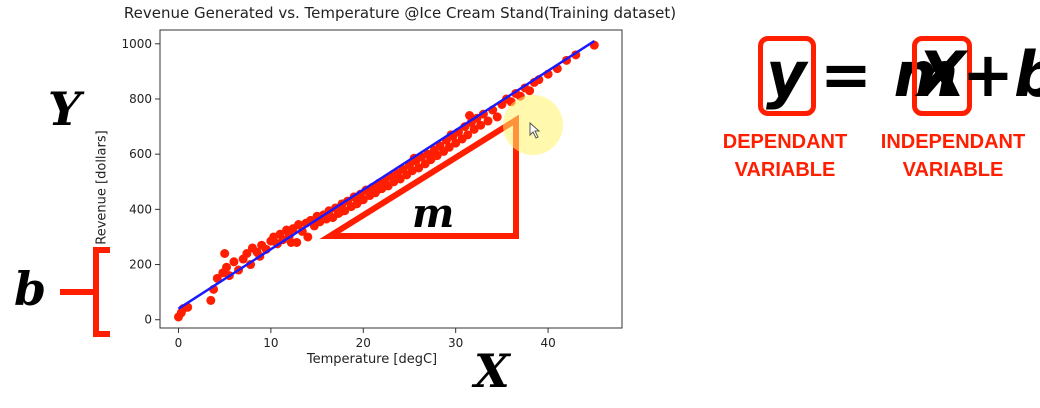 Image resolution: width=1040 pixels, height=408 pixels. I want to click on y-highlight-box, so click(787, 76).